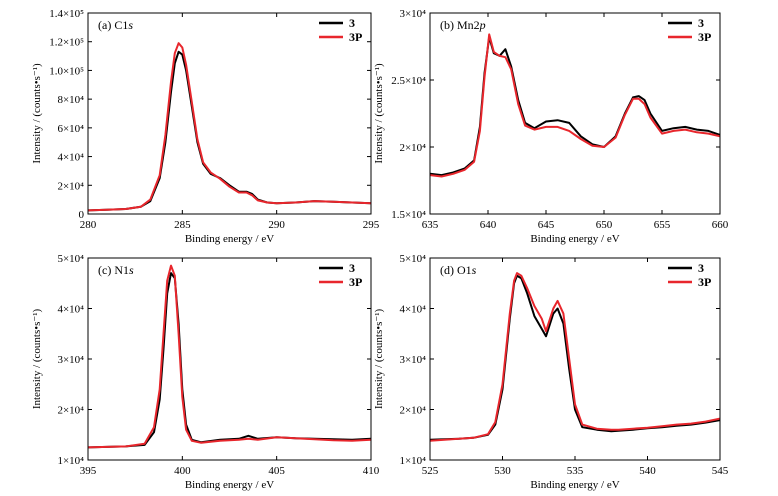 This screenshot has width=778, height=496. Describe the element at coordinates (604, 225) in the screenshot. I see `x-tick-label: 650` at that location.